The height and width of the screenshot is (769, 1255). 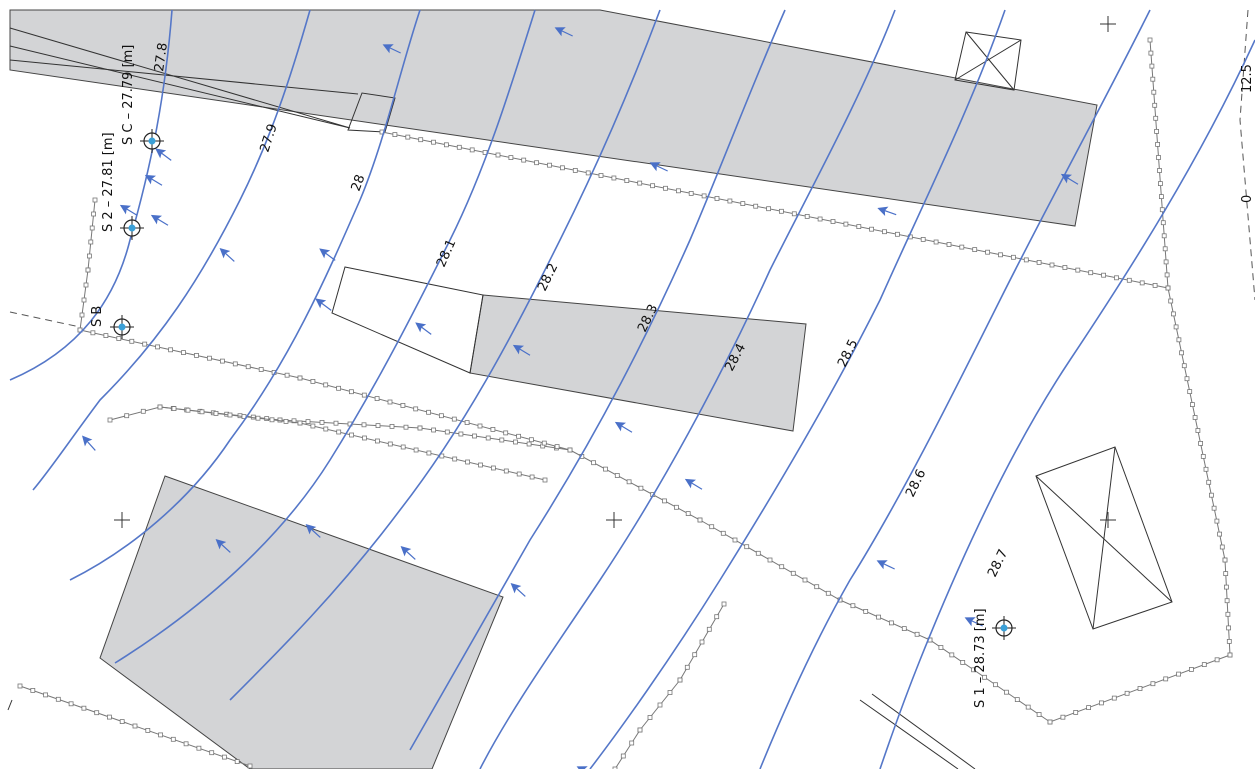 I want to click on contour-label-28-5: 28.5, so click(x=848, y=353).